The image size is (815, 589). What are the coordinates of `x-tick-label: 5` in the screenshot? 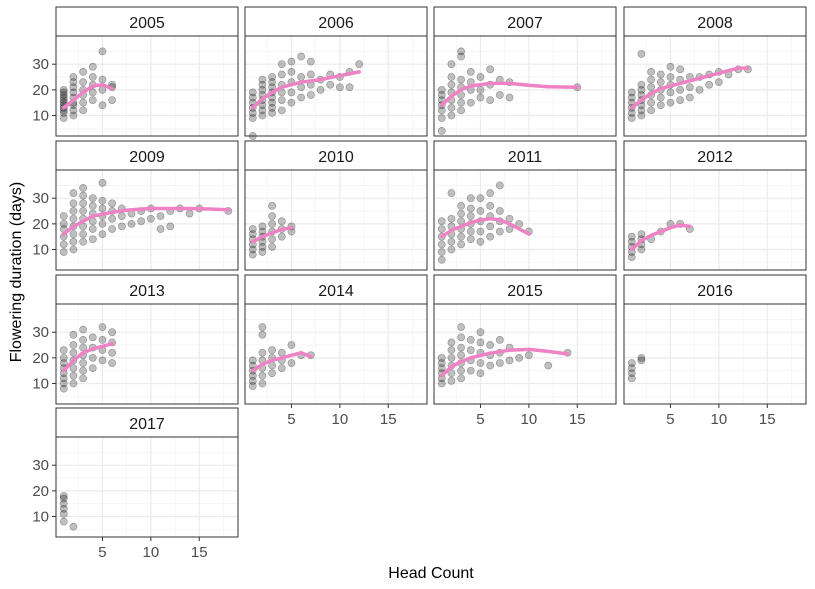 It's located at (670, 419).